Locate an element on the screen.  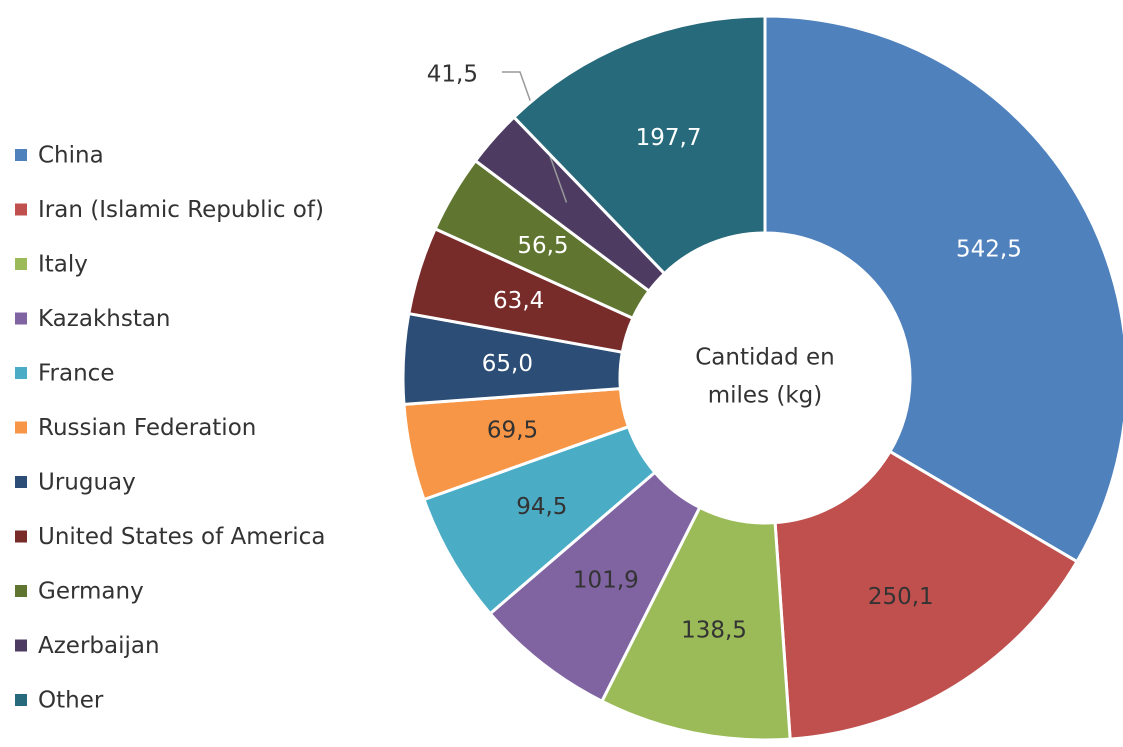
data-label: 101,9 is located at coordinates (606, 581).